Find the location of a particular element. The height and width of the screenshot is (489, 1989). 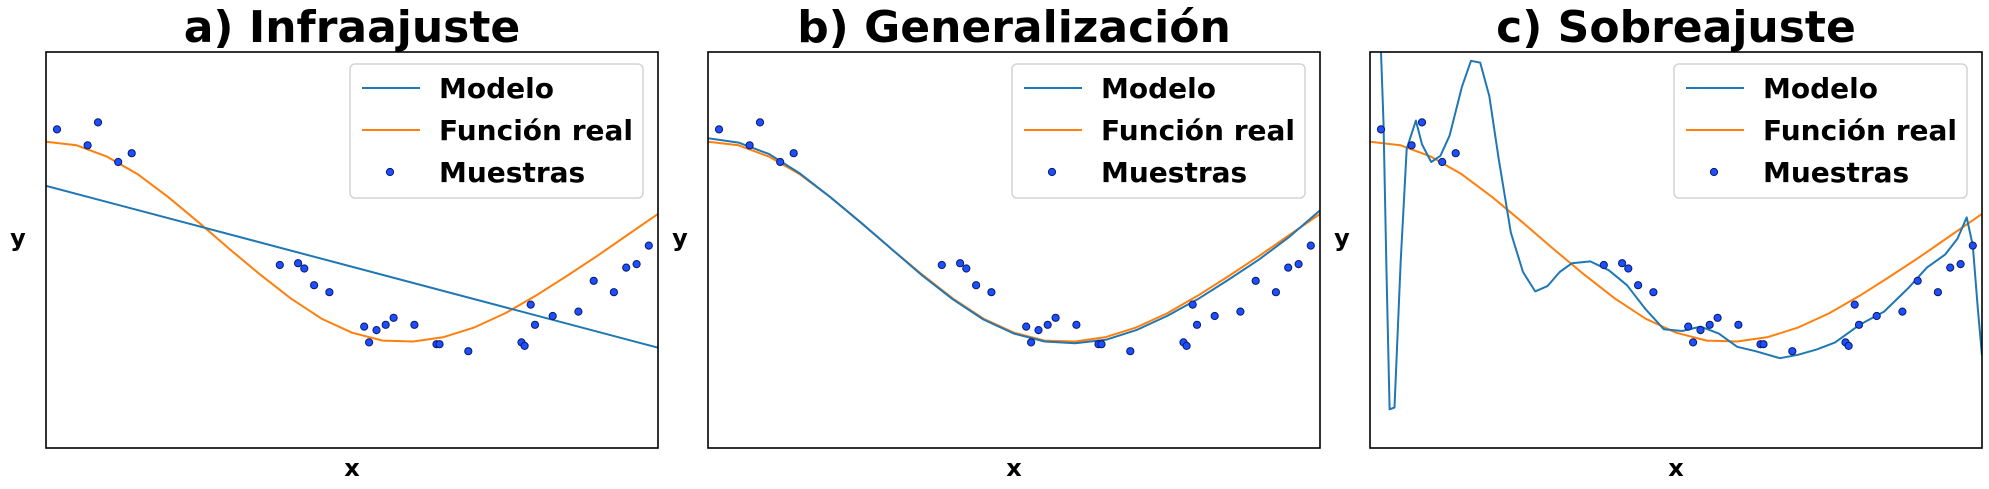

panel-title: b) Generalización is located at coordinates (1014, 27).